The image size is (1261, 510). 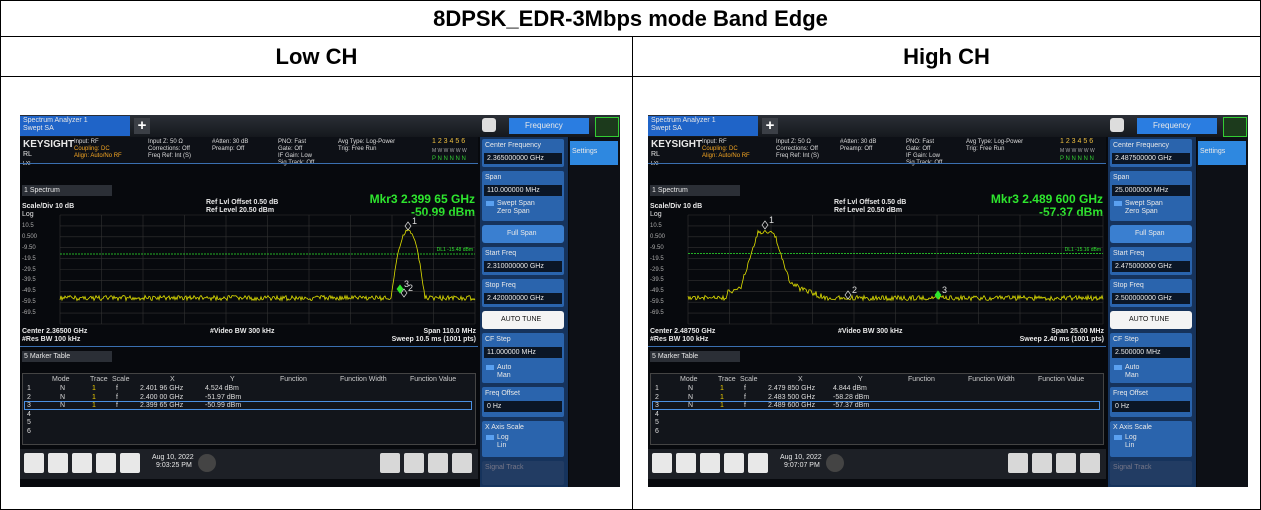 I want to click on softkey-value: 11.000000 MHz, so click(x=511, y=352).